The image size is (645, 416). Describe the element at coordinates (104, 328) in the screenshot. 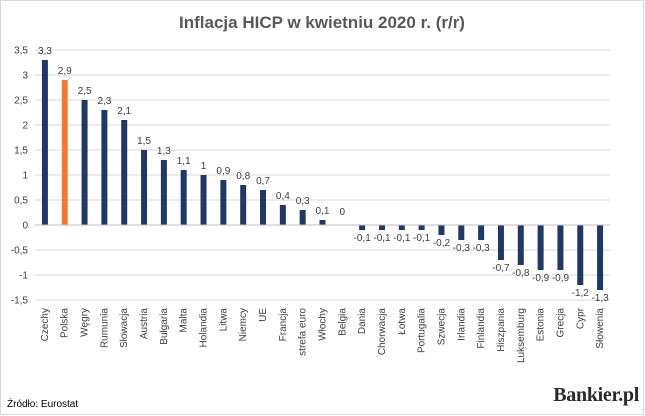

I see `category-label: Rumunia` at that location.